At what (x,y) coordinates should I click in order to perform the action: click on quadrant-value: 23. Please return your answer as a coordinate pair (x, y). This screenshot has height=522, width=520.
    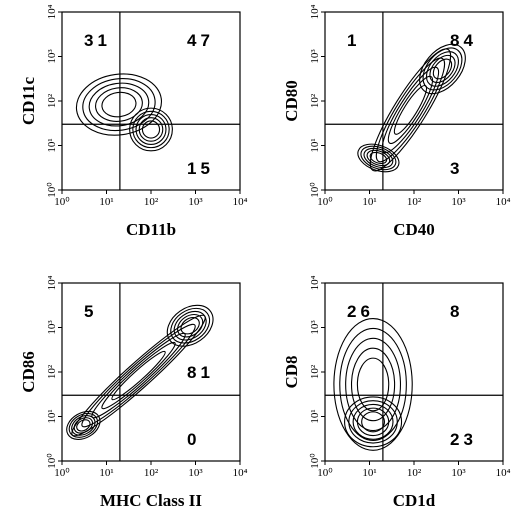
    Looking at the image, I should click on (463, 439).